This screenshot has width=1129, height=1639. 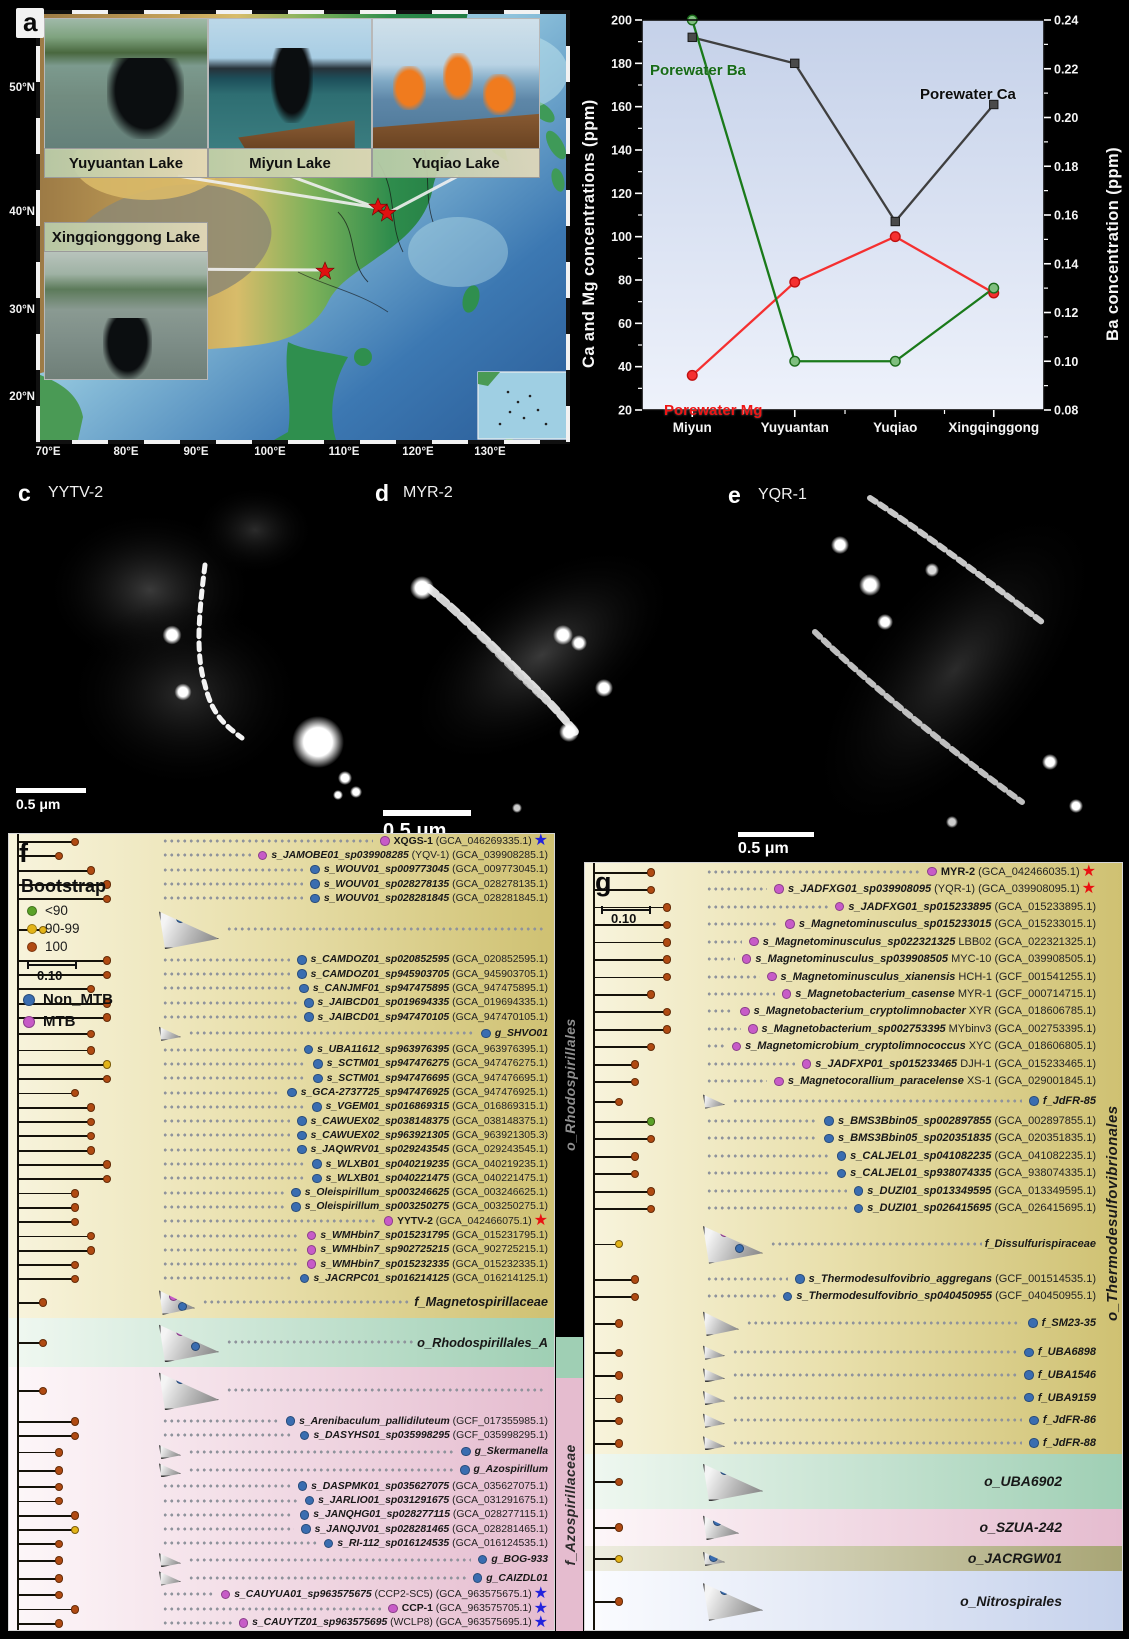 What do you see at coordinates (382, 493) in the screenshot?
I see `panel-letter-d: d` at bounding box center [382, 493].